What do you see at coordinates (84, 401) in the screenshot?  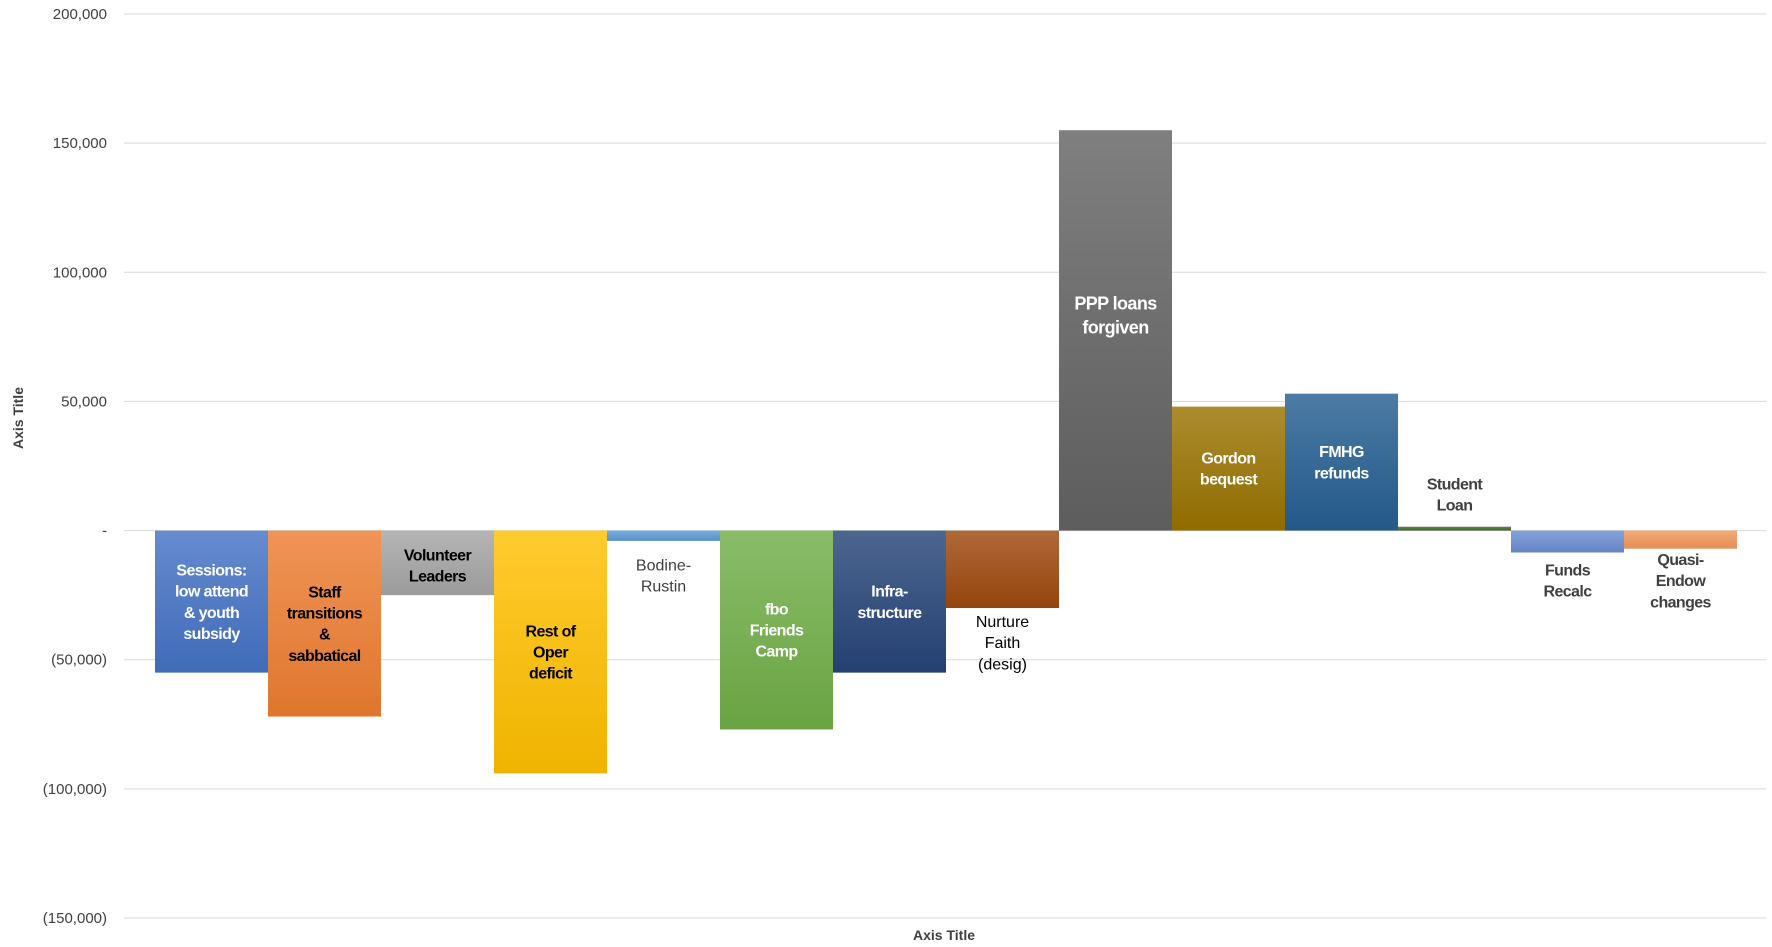 I see `y-tick-label: 50,000` at bounding box center [84, 401].